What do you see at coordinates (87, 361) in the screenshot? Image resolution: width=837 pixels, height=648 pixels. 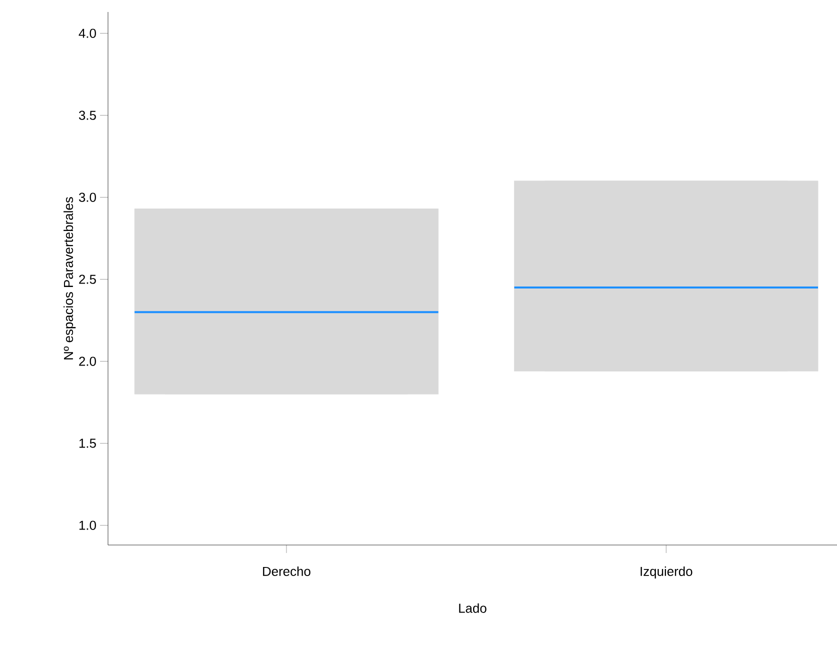 I see `y-tick-label: 2.0` at bounding box center [87, 361].